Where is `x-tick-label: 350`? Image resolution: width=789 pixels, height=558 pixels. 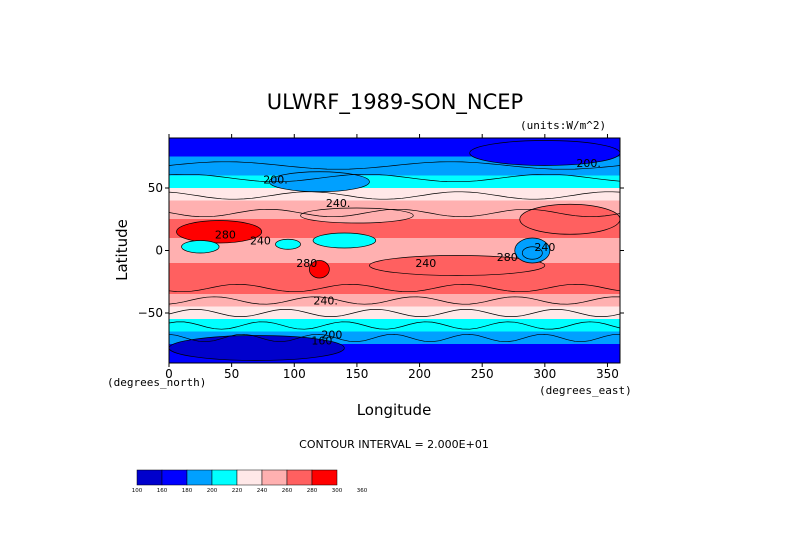
x-tick-label: 350 is located at coordinates (607, 374).